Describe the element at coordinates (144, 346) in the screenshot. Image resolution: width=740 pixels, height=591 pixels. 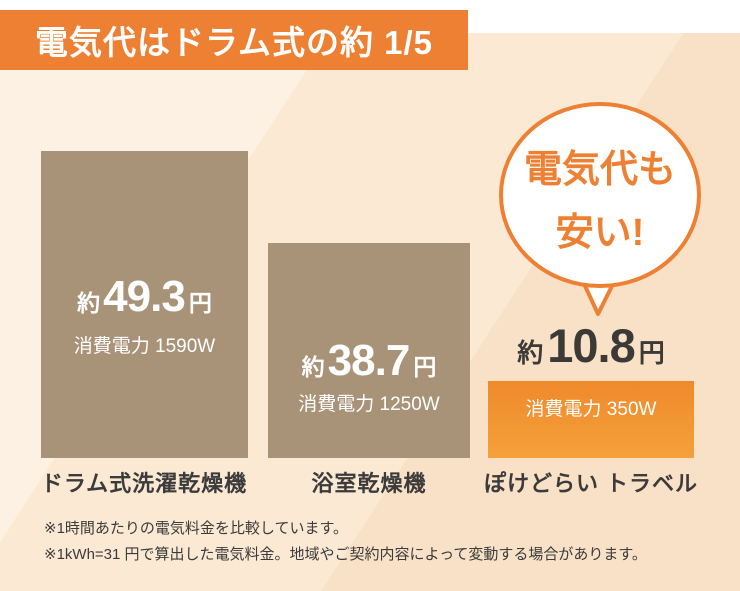
I see `power-drum-dryer: 消費電力 1590W` at that location.